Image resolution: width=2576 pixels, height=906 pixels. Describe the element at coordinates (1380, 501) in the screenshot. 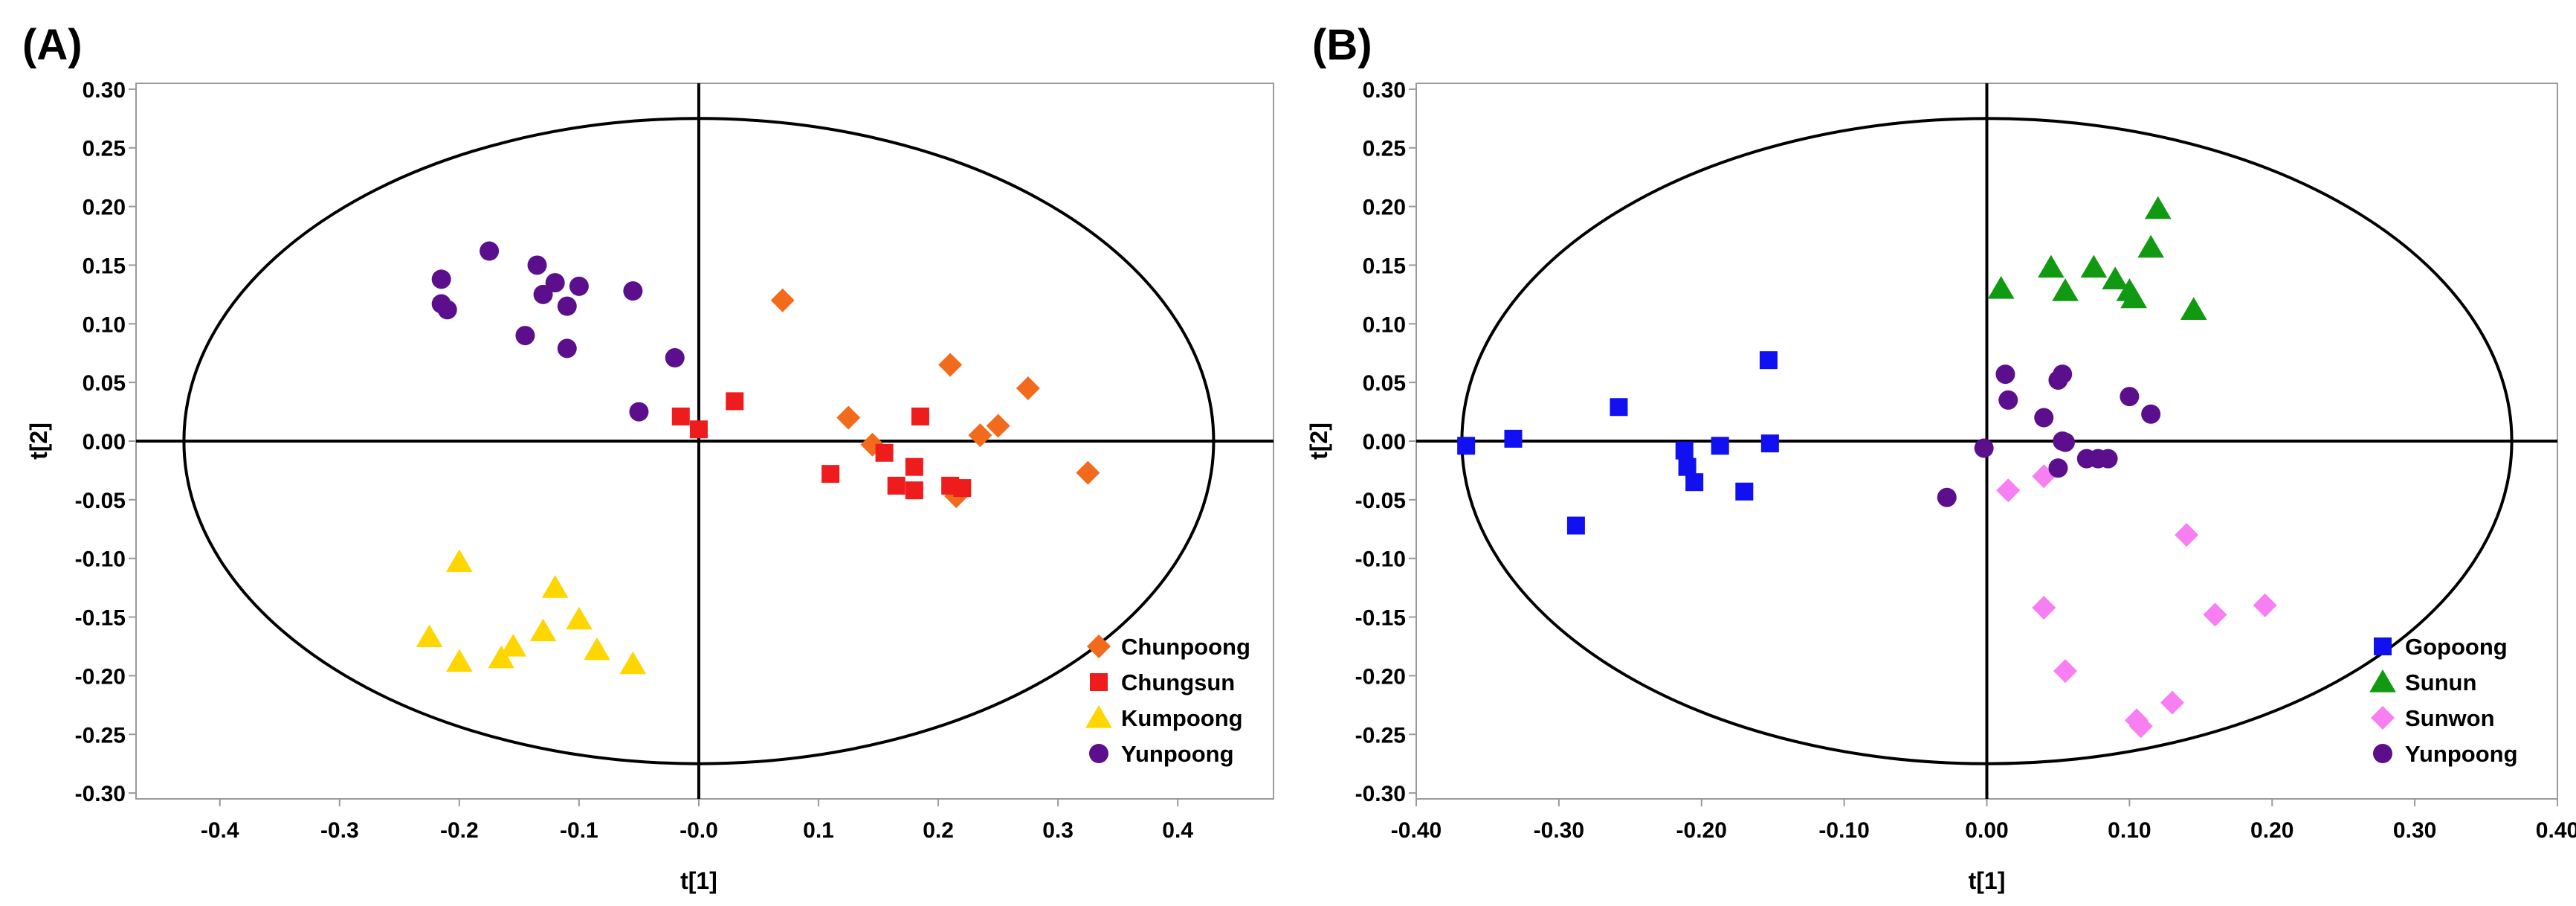

I see `y-tick-label: -0.05` at that location.